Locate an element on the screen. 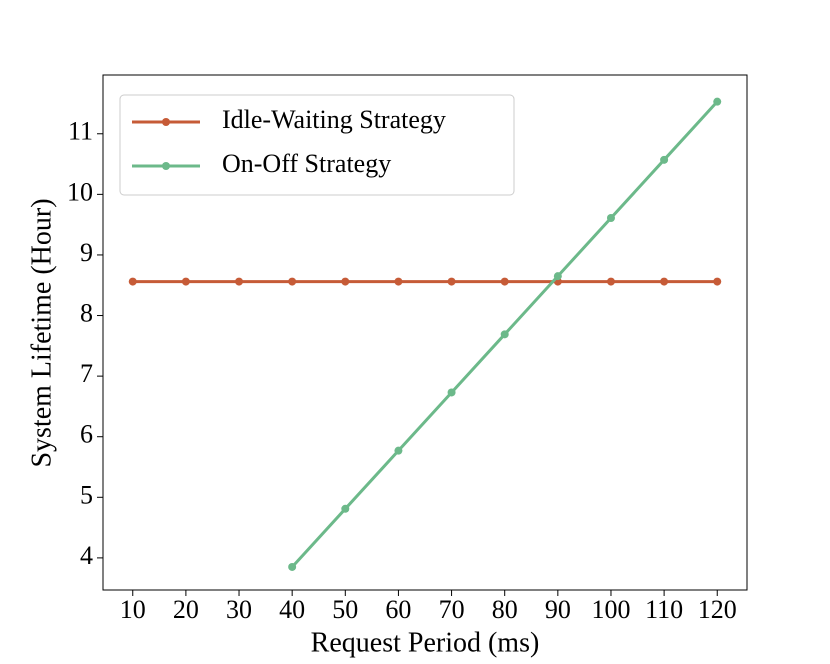 The width and height of the screenshot is (830, 664). y-tick-label: 9 is located at coordinates (86, 252).